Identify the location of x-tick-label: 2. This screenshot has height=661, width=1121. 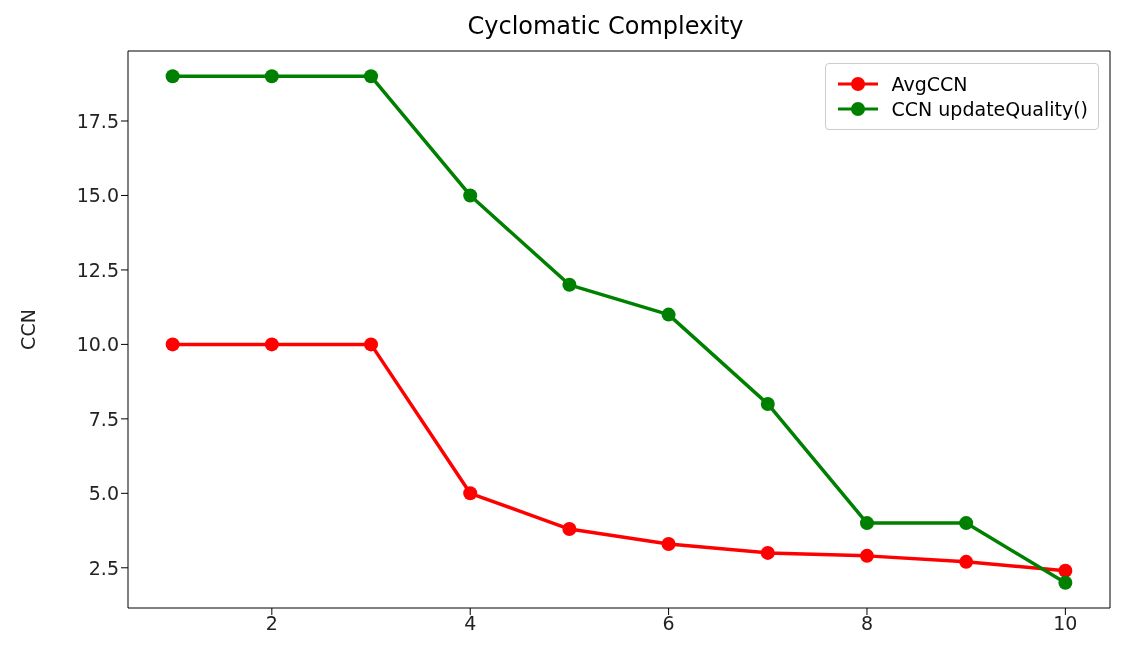
(271, 623).